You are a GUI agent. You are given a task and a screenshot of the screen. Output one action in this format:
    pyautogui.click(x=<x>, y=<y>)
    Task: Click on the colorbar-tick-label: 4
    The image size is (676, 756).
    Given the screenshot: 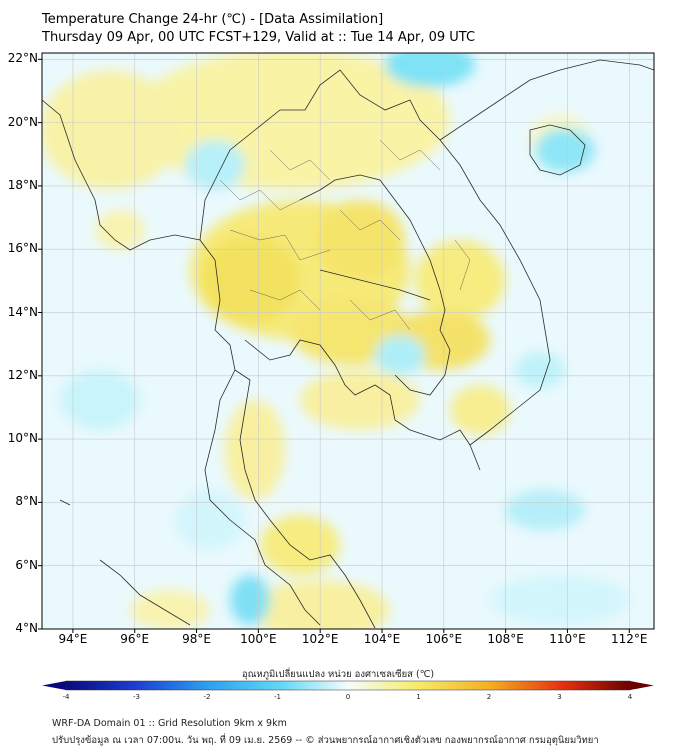 What is the action you would take?
    pyautogui.click(x=630, y=697)
    